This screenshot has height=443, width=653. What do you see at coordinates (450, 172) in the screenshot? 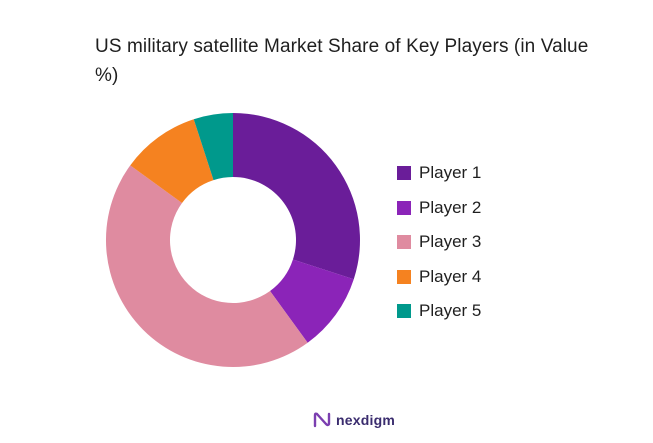
I see `legend-label: Player 1` at bounding box center [450, 172].